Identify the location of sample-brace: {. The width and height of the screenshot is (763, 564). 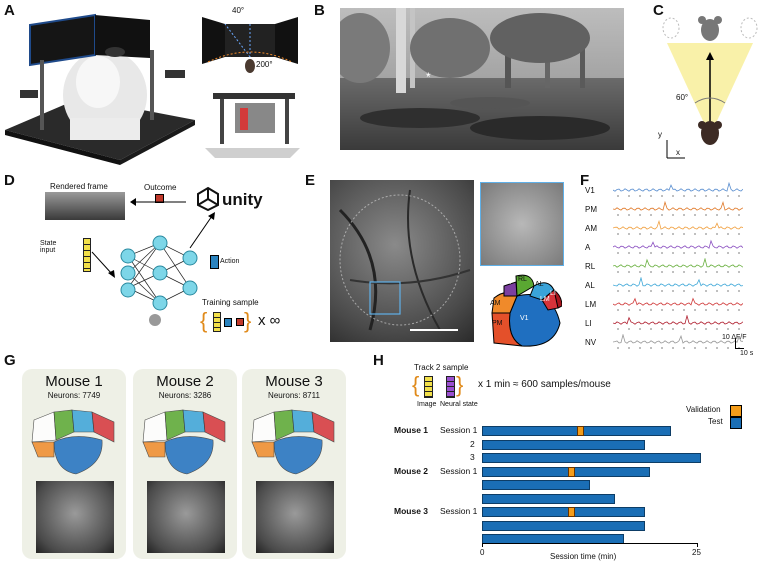
(416, 384).